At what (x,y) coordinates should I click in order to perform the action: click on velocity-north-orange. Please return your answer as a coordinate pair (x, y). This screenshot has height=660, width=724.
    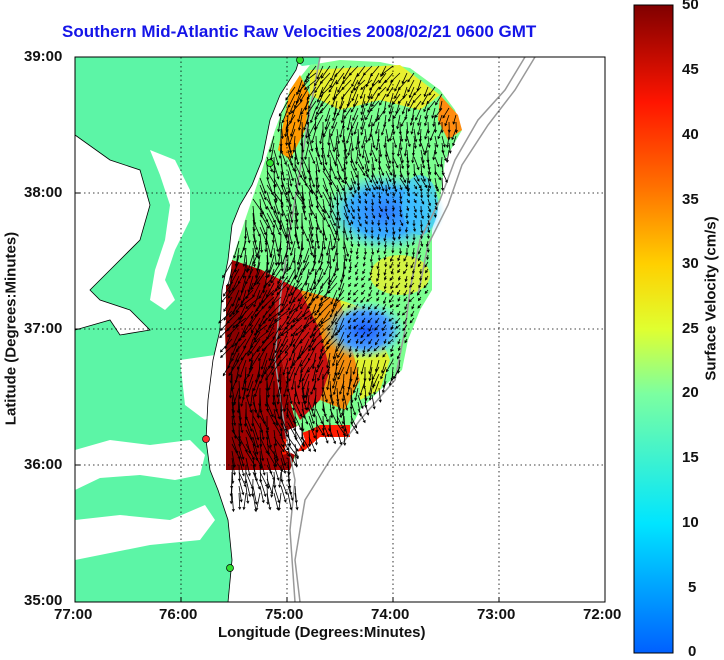
    Looking at the image, I should click on (294, 117).